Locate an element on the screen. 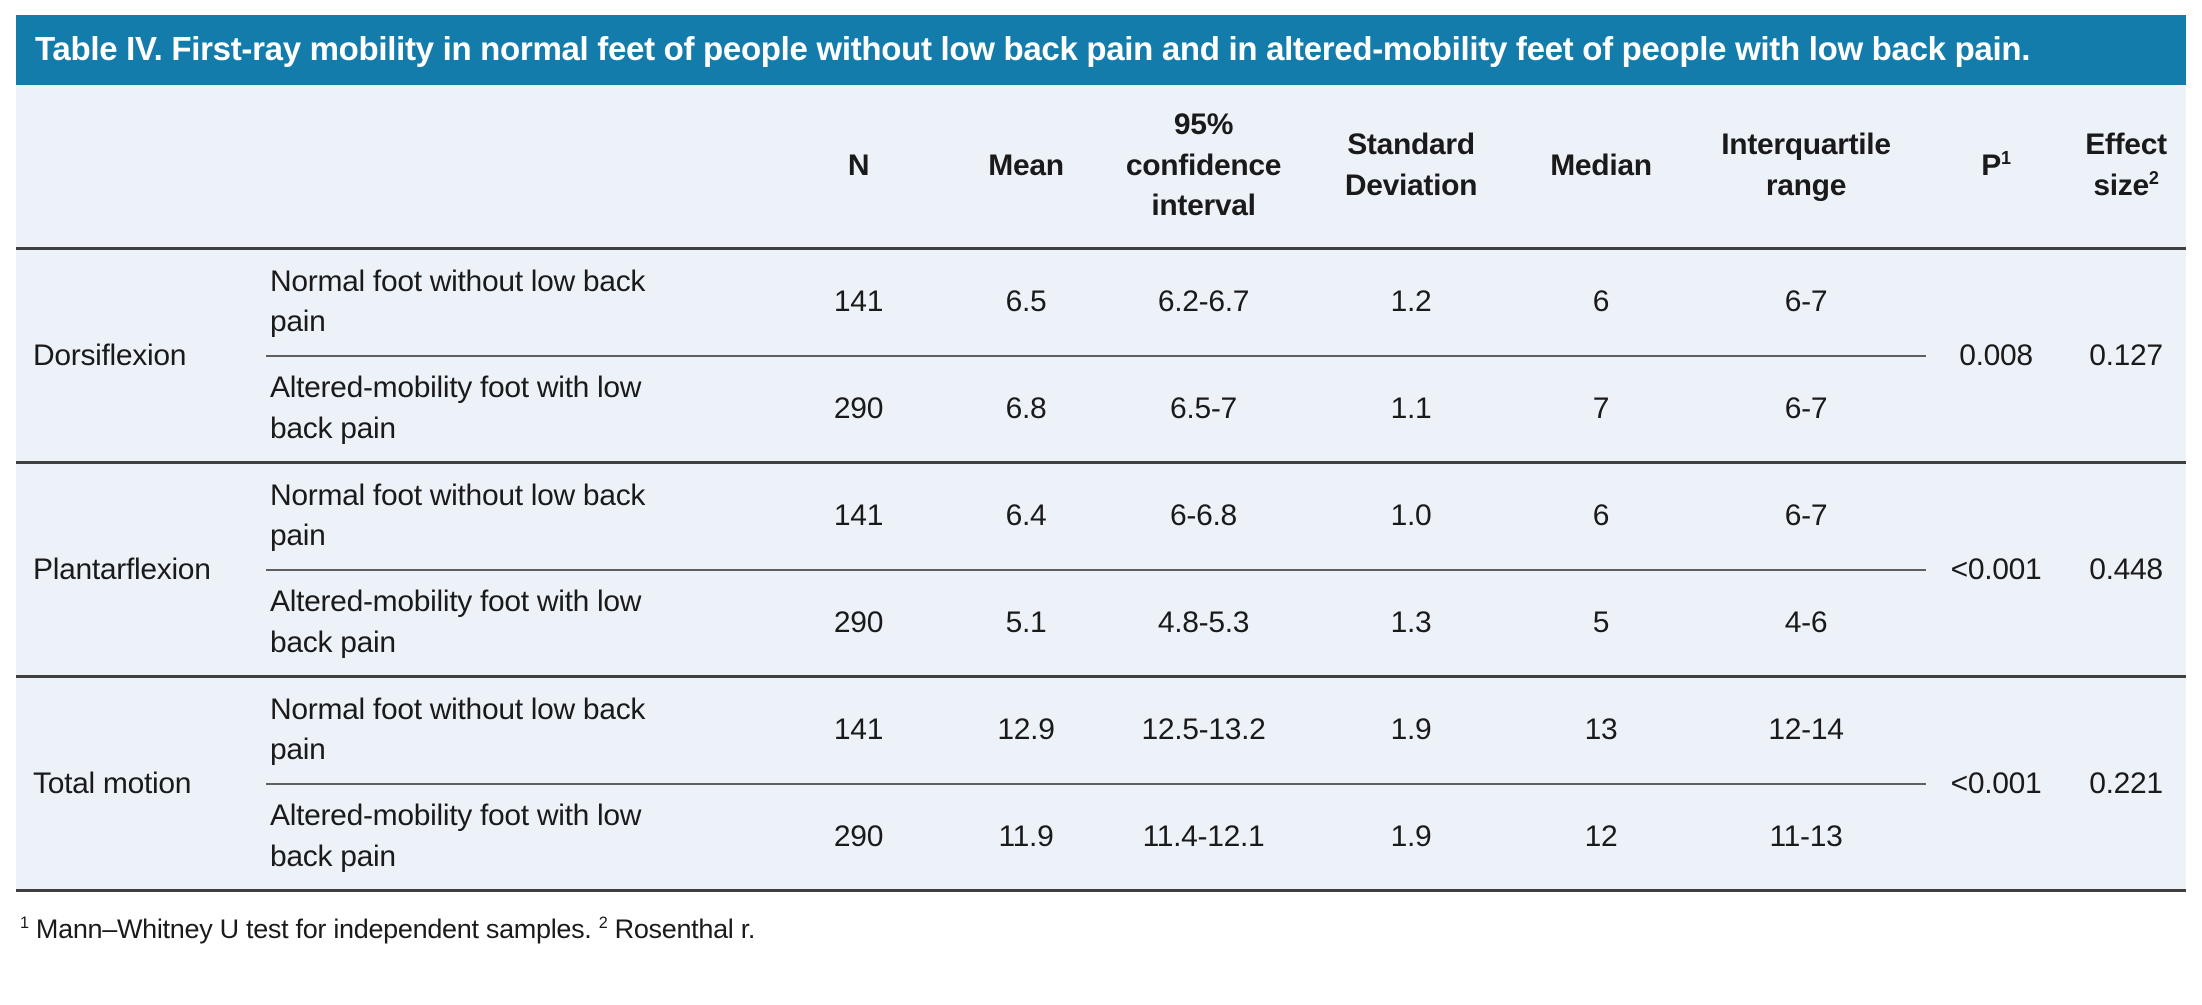  cell-mean: 6.4 is located at coordinates (1026, 516).